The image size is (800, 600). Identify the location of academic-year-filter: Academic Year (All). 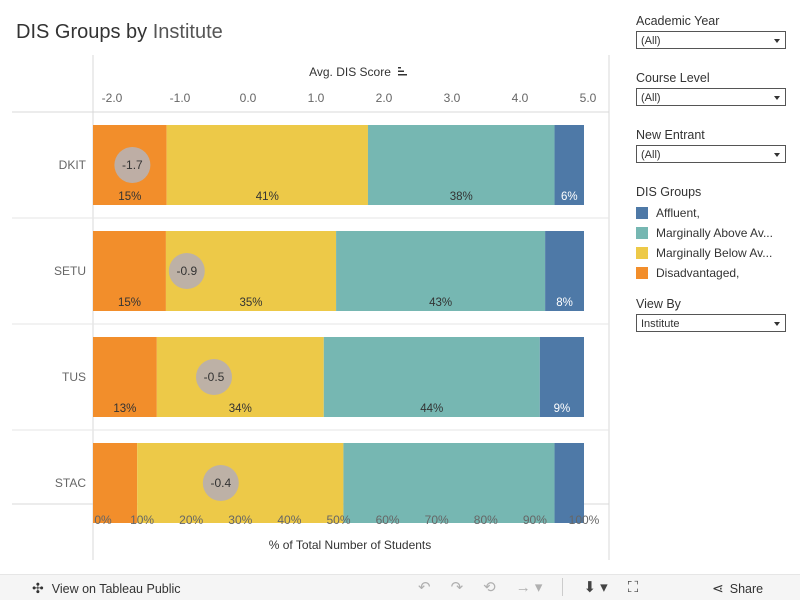
(712, 31).